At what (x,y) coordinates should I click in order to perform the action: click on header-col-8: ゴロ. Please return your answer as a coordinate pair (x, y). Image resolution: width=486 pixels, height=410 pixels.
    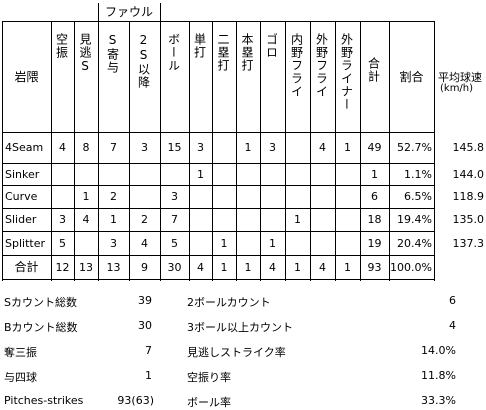
    Looking at the image, I should click on (271, 46).